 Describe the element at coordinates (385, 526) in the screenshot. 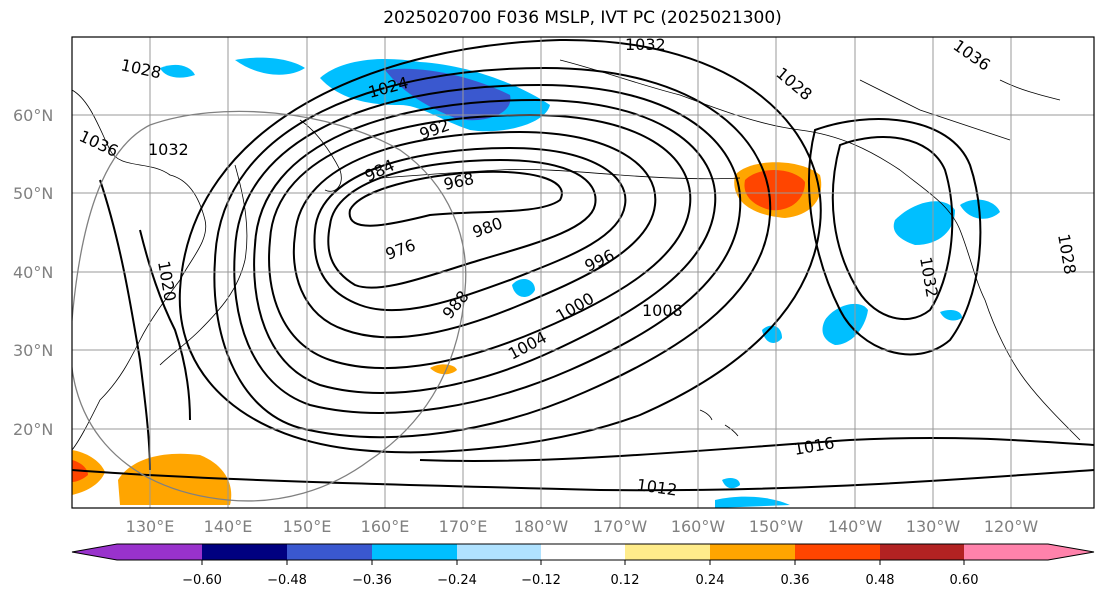

I see `lon-label: 160°E` at that location.